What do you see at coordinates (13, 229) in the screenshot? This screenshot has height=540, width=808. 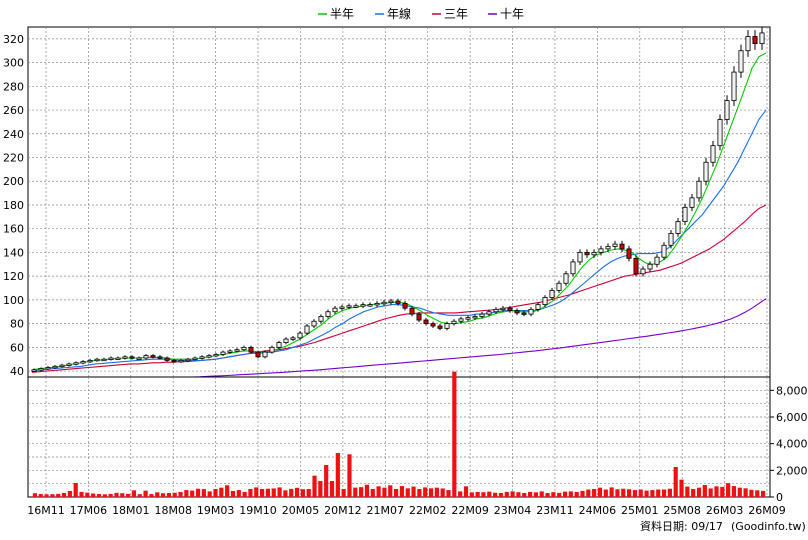 I see `y-tick-label: 160` at bounding box center [13, 229].